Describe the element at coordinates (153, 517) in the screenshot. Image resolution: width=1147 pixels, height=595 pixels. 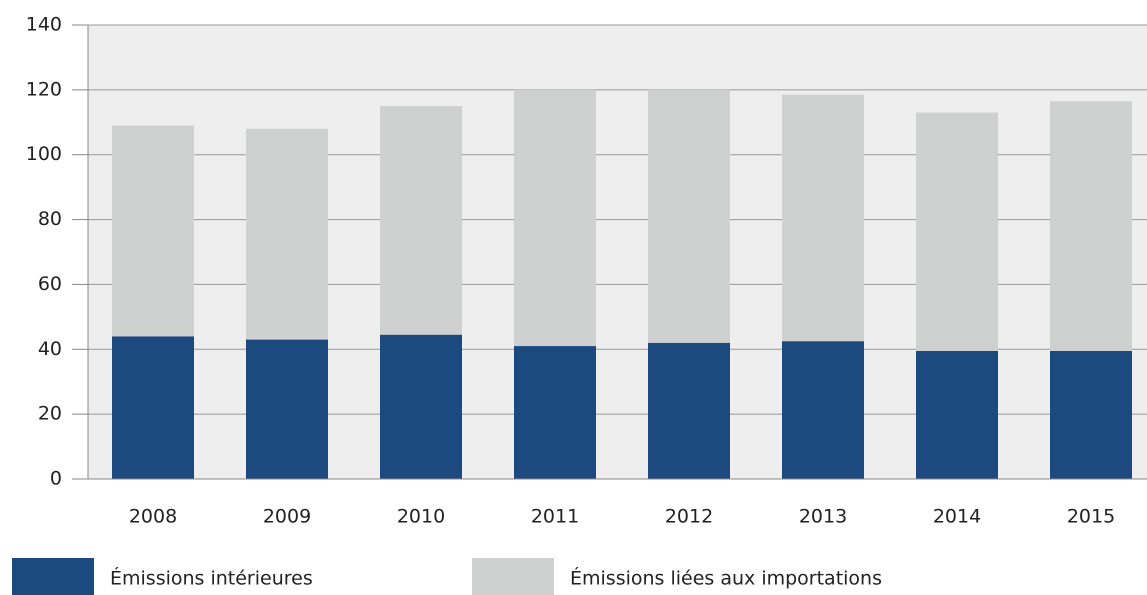
I see `x-tick-label: 2008` at that location.